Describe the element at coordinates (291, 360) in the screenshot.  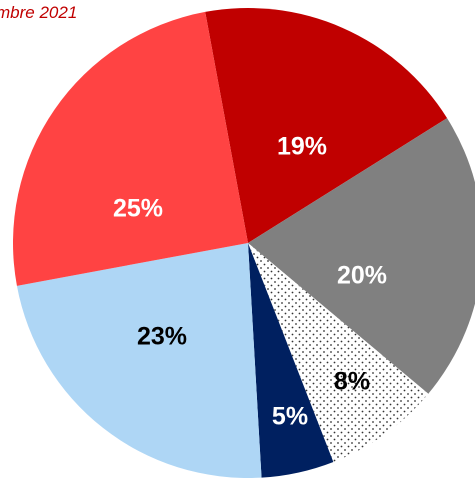
I see `pie-slice` at that location.